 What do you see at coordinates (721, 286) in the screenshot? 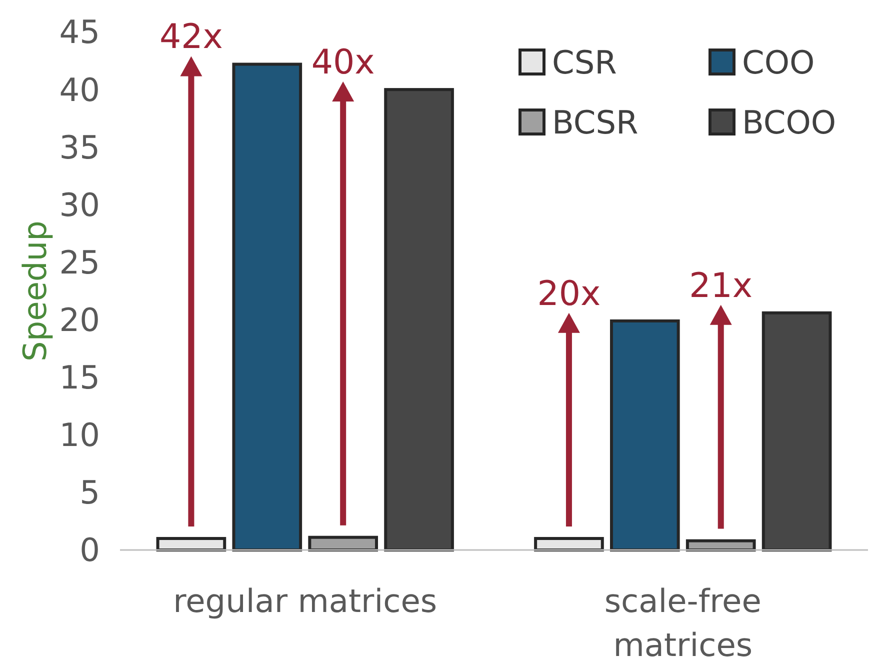
I see `annotation: 21x` at bounding box center [721, 286].